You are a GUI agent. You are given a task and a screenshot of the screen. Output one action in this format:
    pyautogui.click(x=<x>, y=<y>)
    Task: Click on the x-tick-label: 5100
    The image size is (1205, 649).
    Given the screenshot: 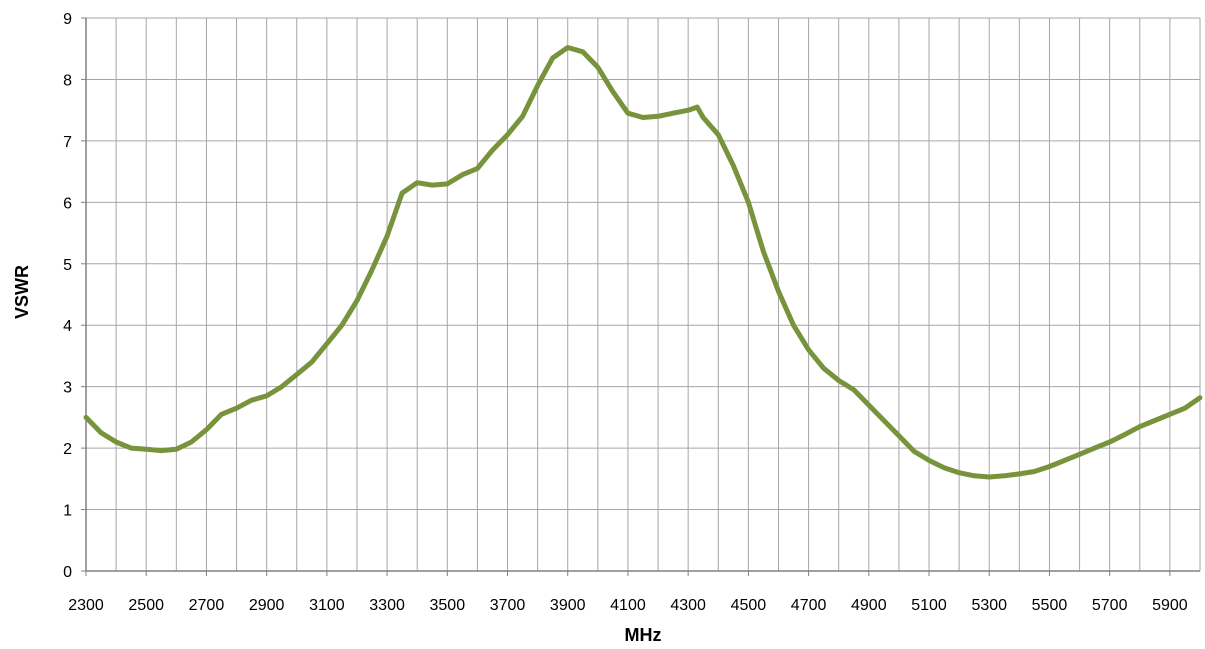 What is the action you would take?
    pyautogui.click(x=929, y=605)
    